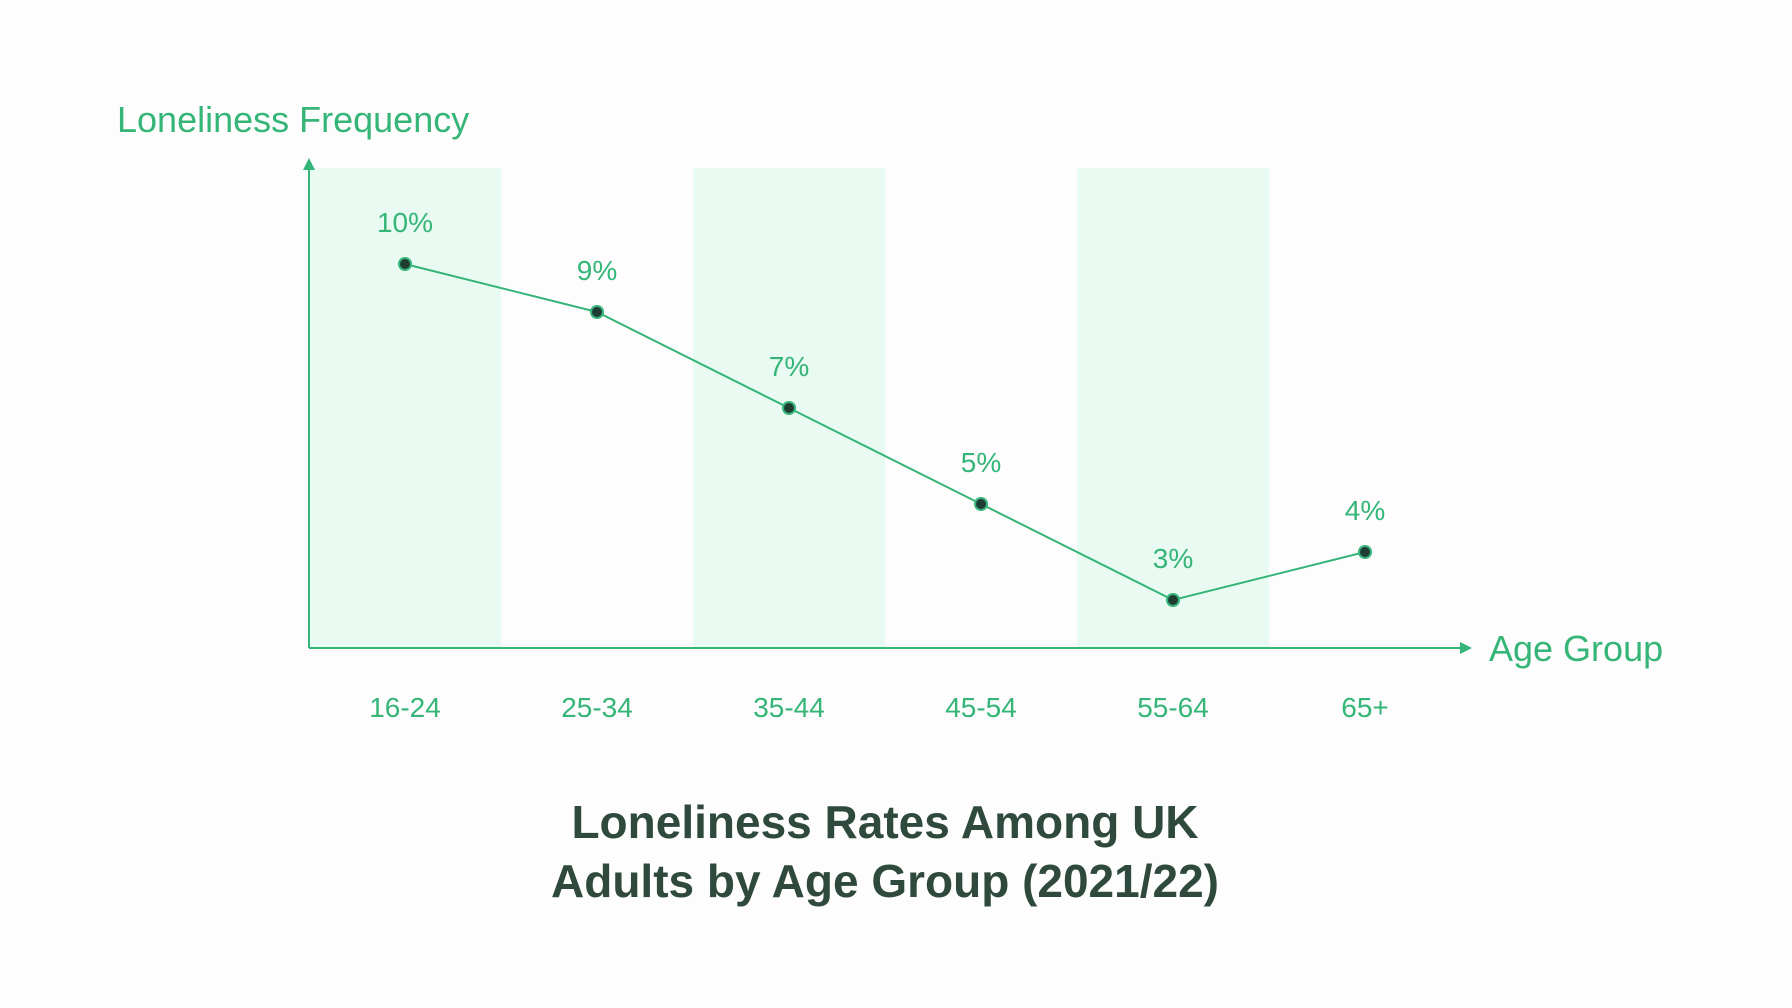  Describe the element at coordinates (405, 222) in the screenshot. I see `data-label: 10%` at that location.